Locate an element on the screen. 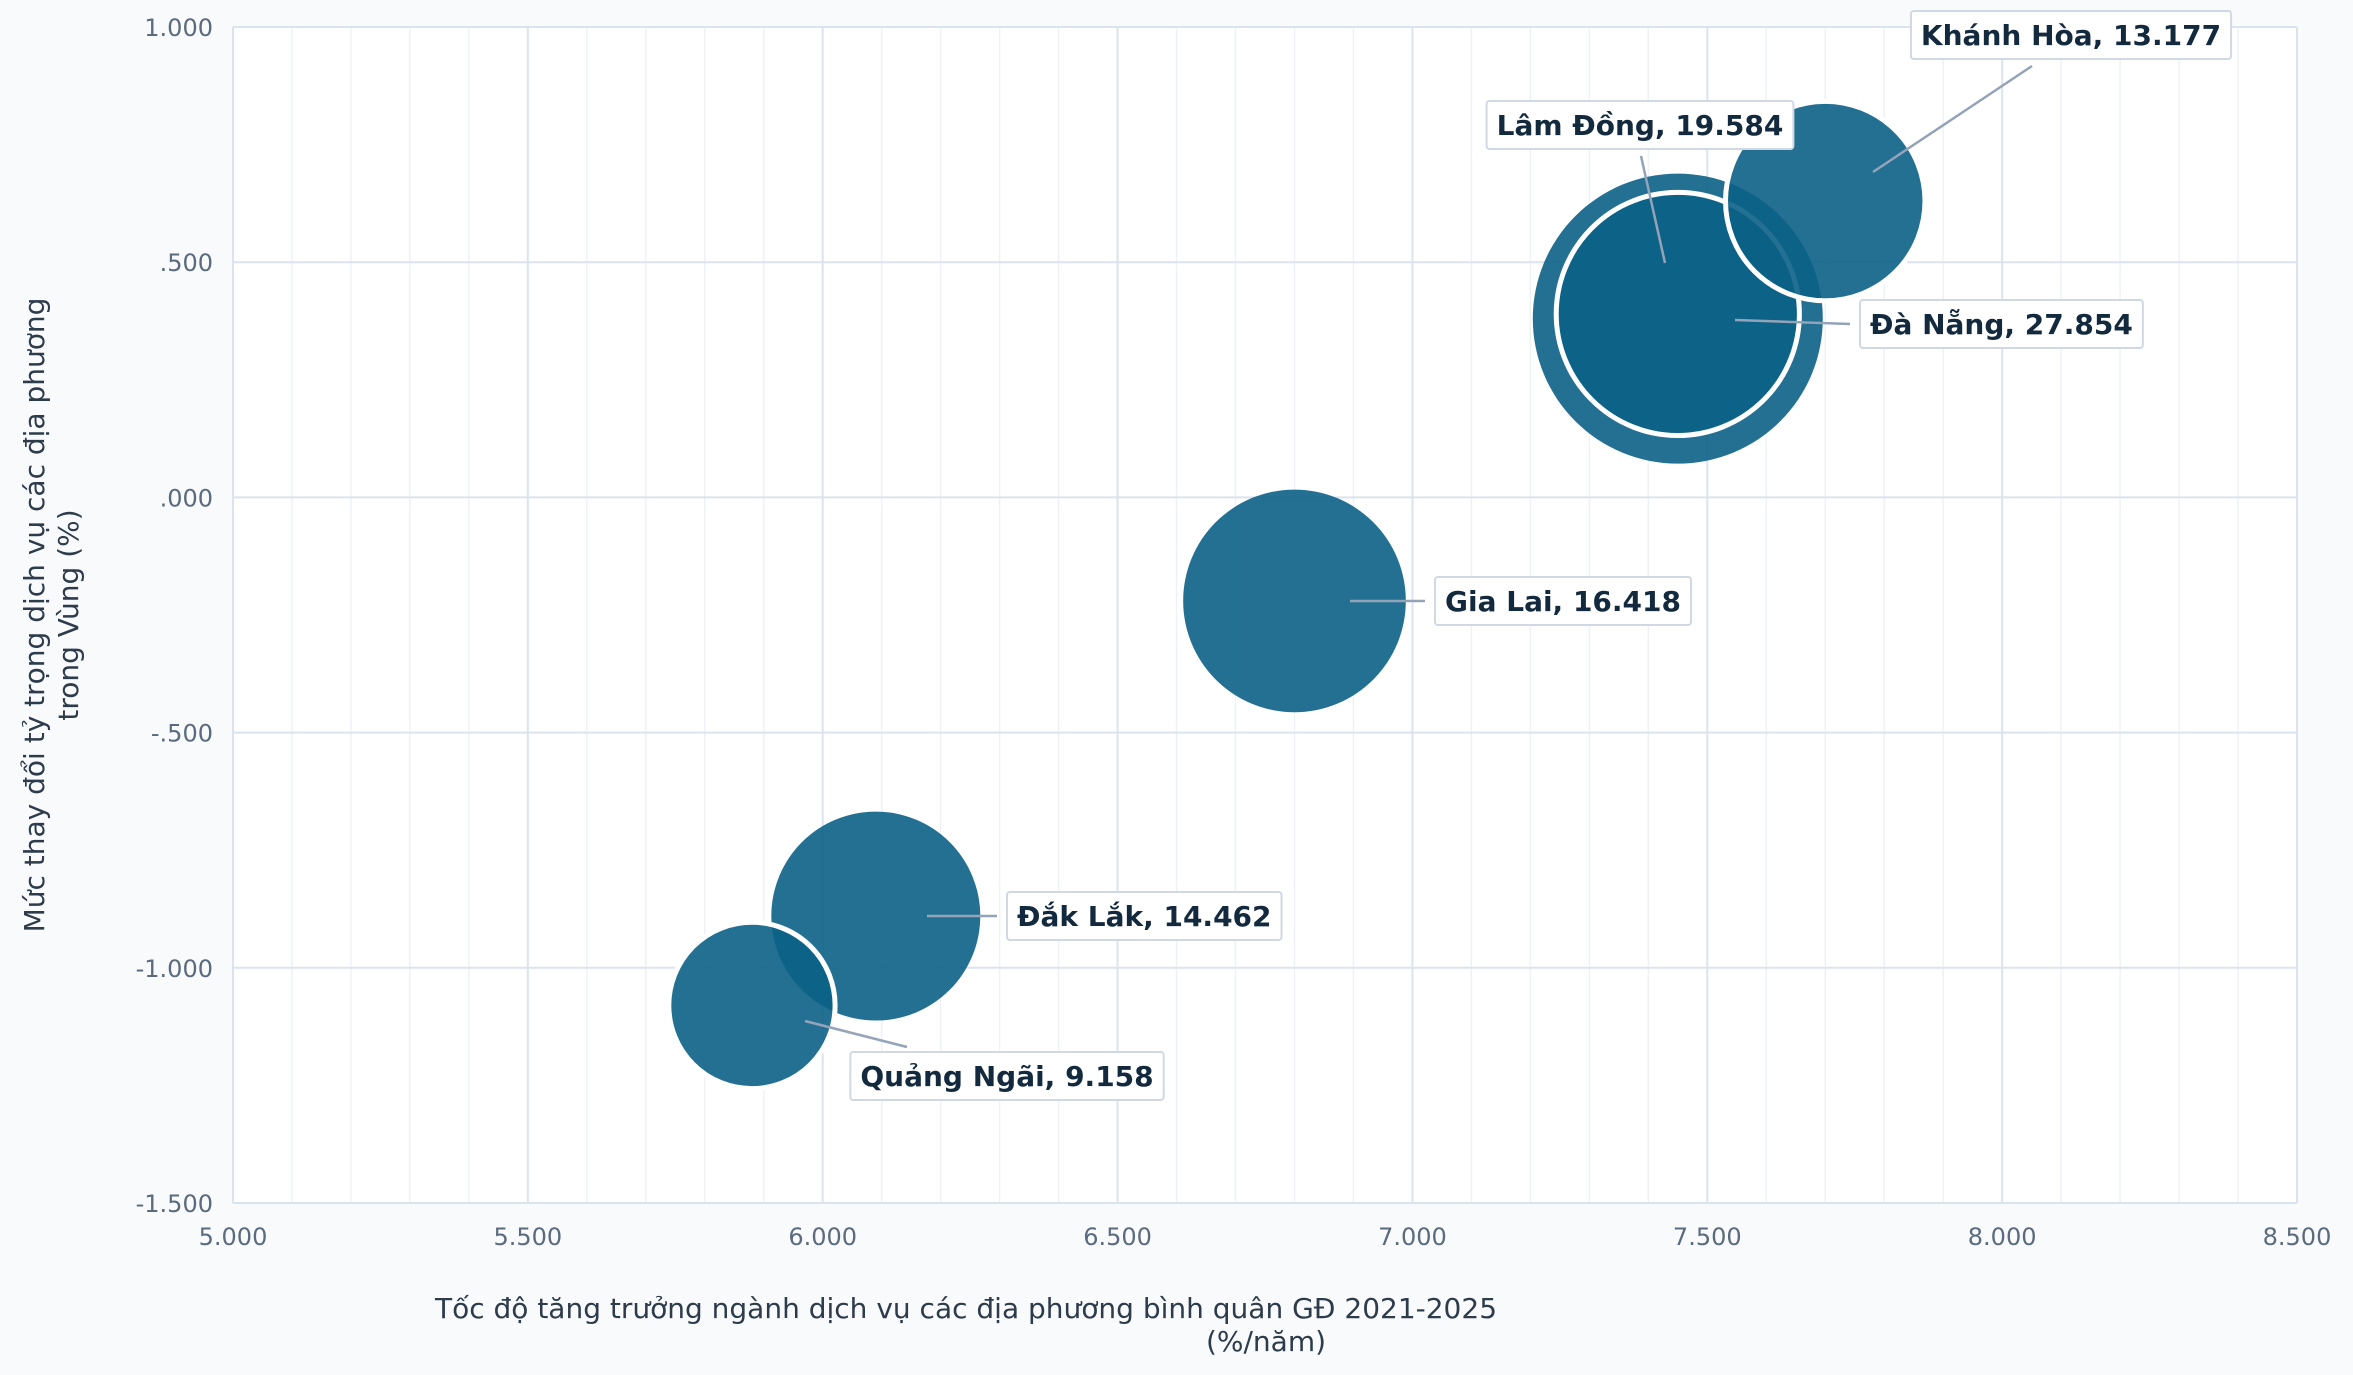 The image size is (2353, 1375). bubble-label-group: Gia Lai, 16.418 is located at coordinates (1563, 601).